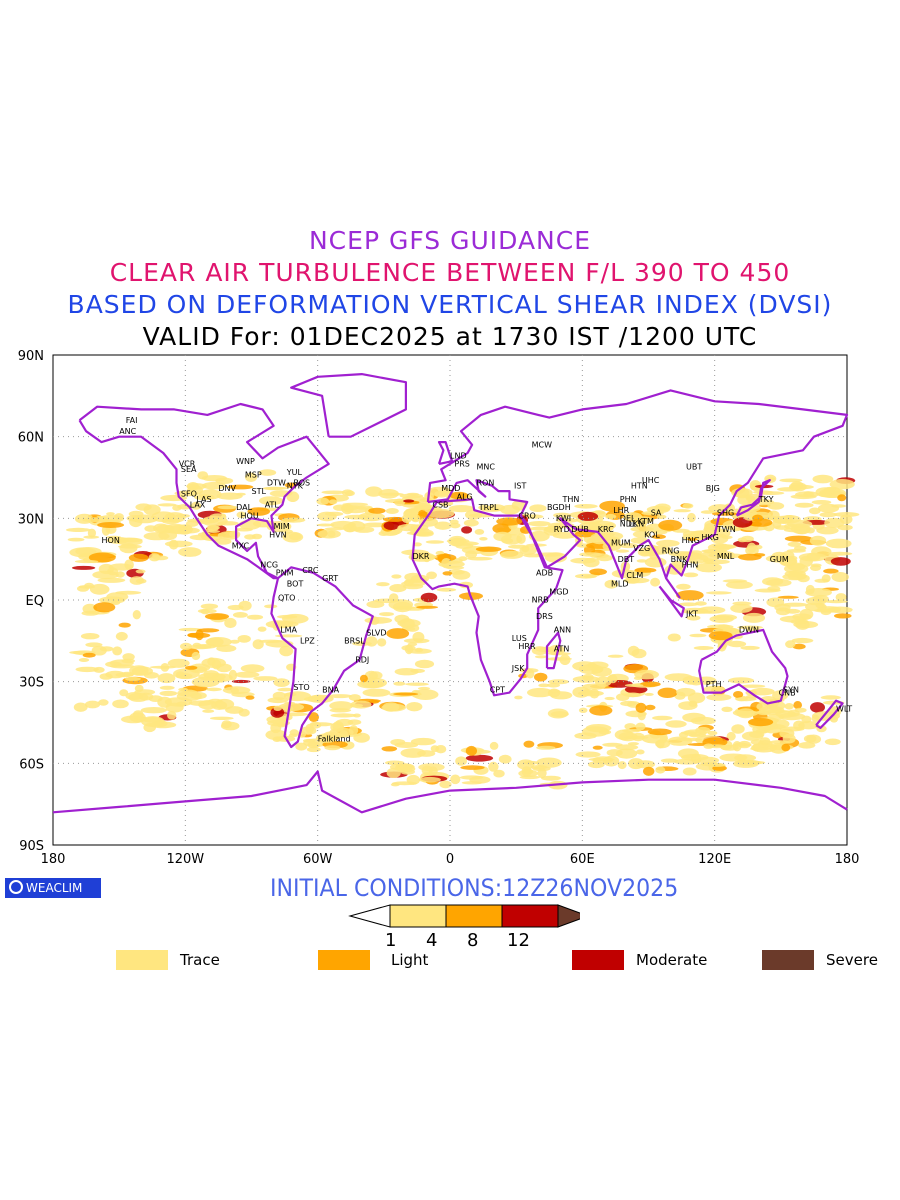 This screenshot has width=900, height=1200. Describe the element at coordinates (198, 504) in the screenshot. I see `station-label: LAX` at that location.